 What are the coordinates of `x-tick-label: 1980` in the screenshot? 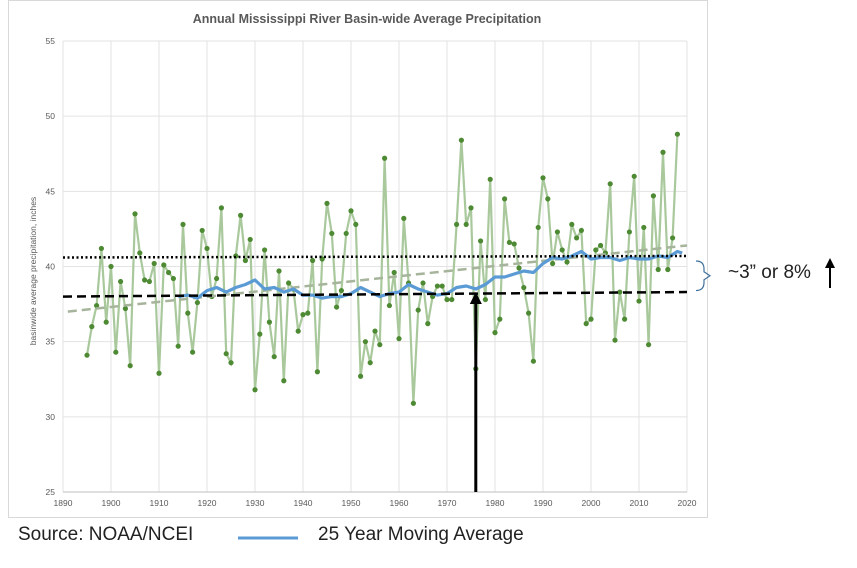 It's located at (495, 503).